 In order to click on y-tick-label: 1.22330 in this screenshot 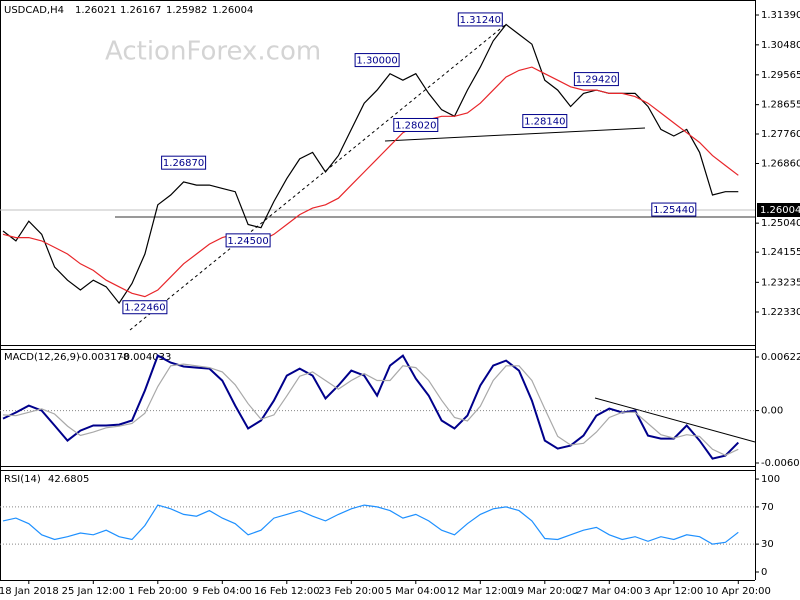, I will do `click(780, 312)`.